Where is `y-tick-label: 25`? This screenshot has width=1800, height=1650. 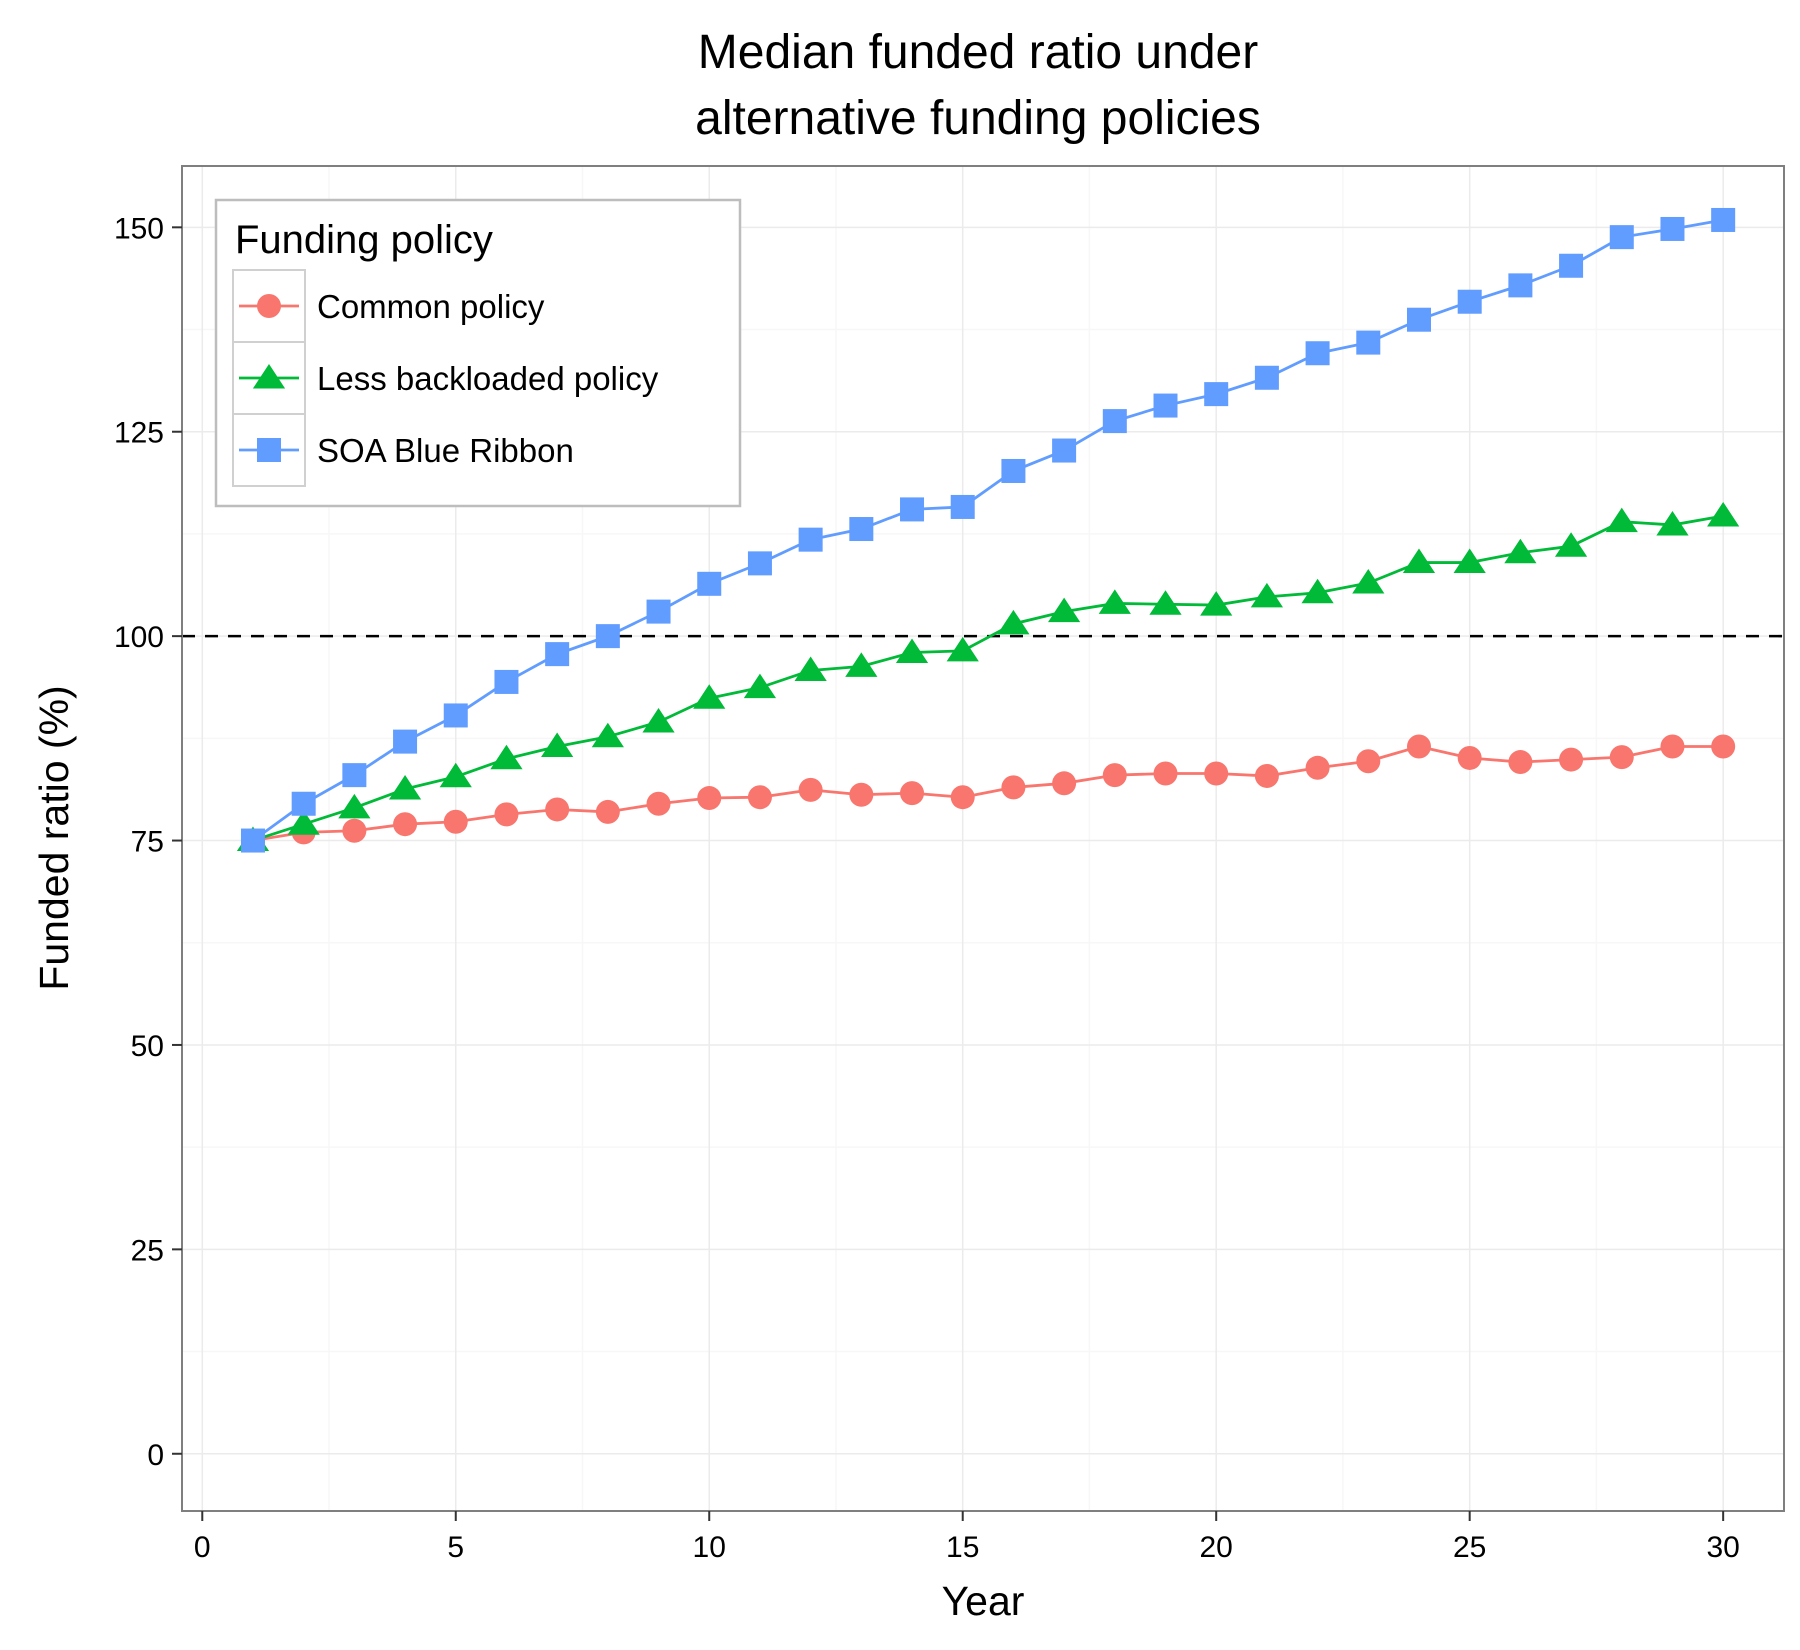
y-tick-label: 25 is located at coordinates (147, 1250).